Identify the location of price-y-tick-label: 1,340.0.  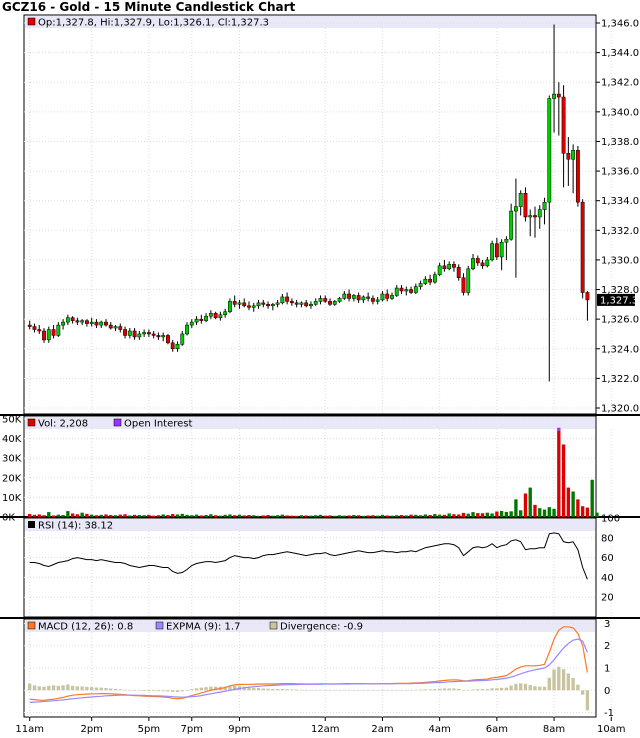
(620, 112).